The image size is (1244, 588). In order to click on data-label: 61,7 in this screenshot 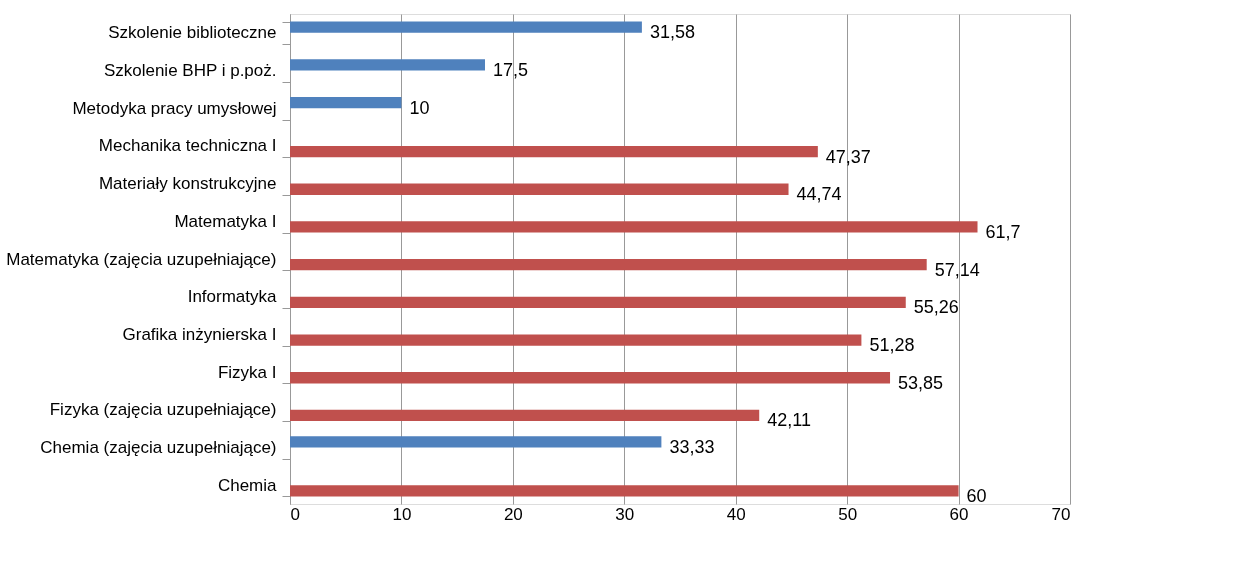, I will do `click(1003, 231)`.